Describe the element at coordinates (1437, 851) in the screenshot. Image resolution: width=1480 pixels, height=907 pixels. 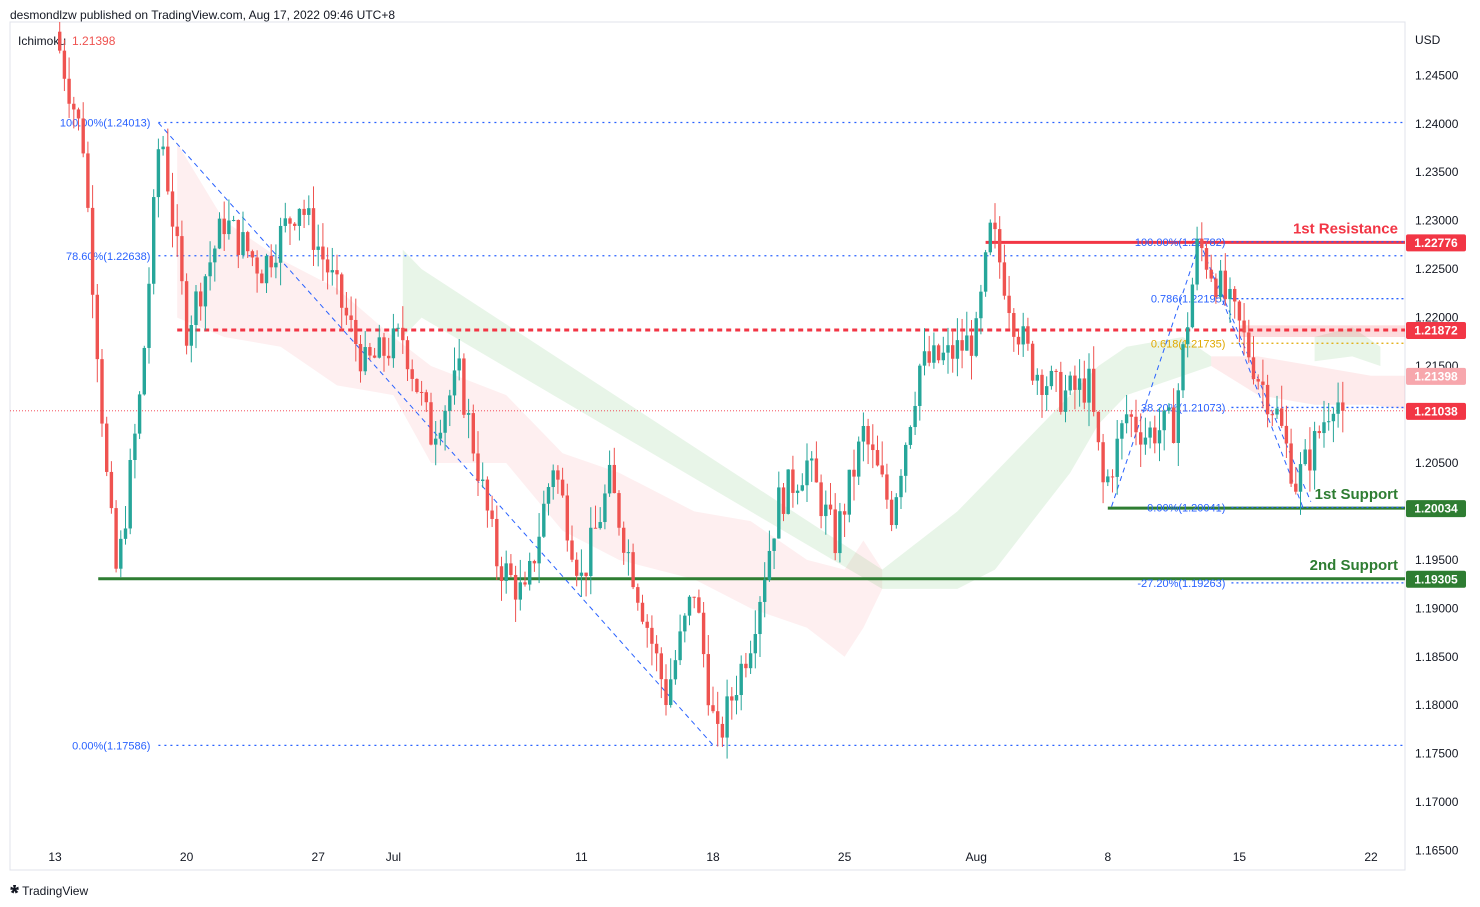
I see `y-tick-label: 1.16500` at that location.